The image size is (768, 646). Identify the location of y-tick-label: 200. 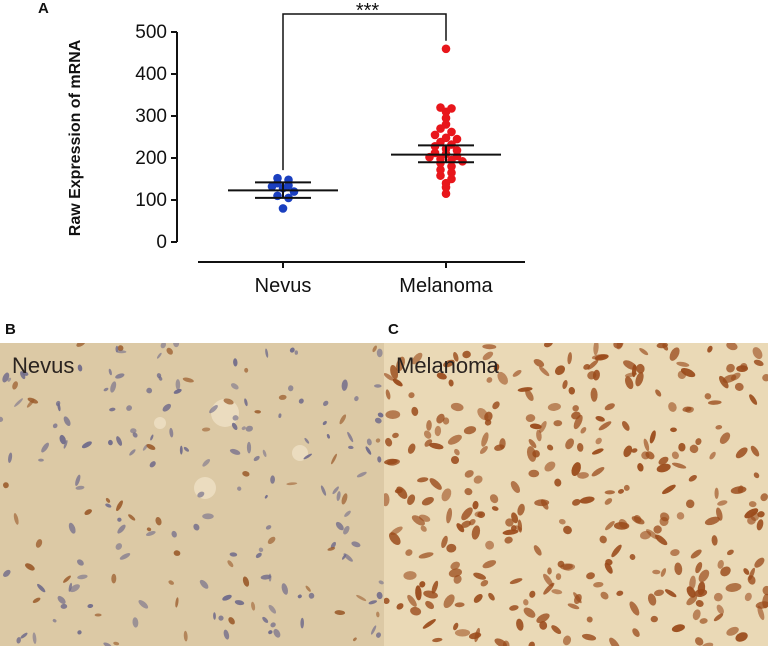
(151, 158).